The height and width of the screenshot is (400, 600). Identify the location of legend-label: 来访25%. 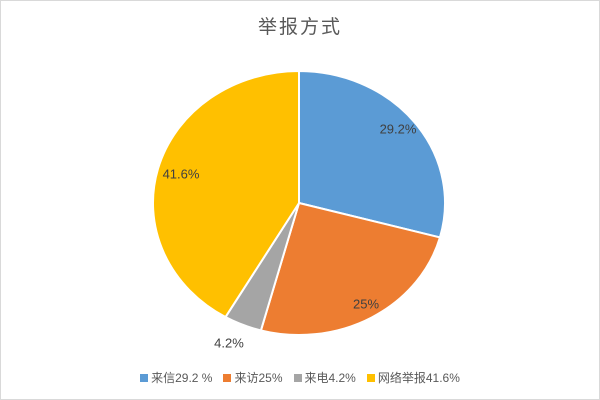
(258, 378).